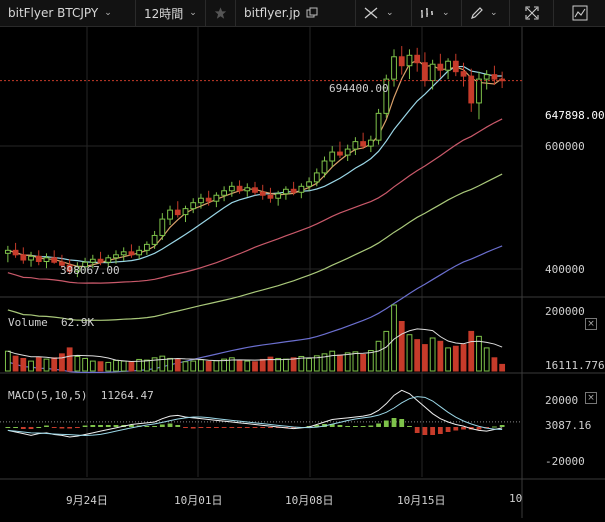  What do you see at coordinates (68, 13) in the screenshot?
I see `symbol-selector: bitFlyer BTCJPY ⌄` at bounding box center [68, 13].